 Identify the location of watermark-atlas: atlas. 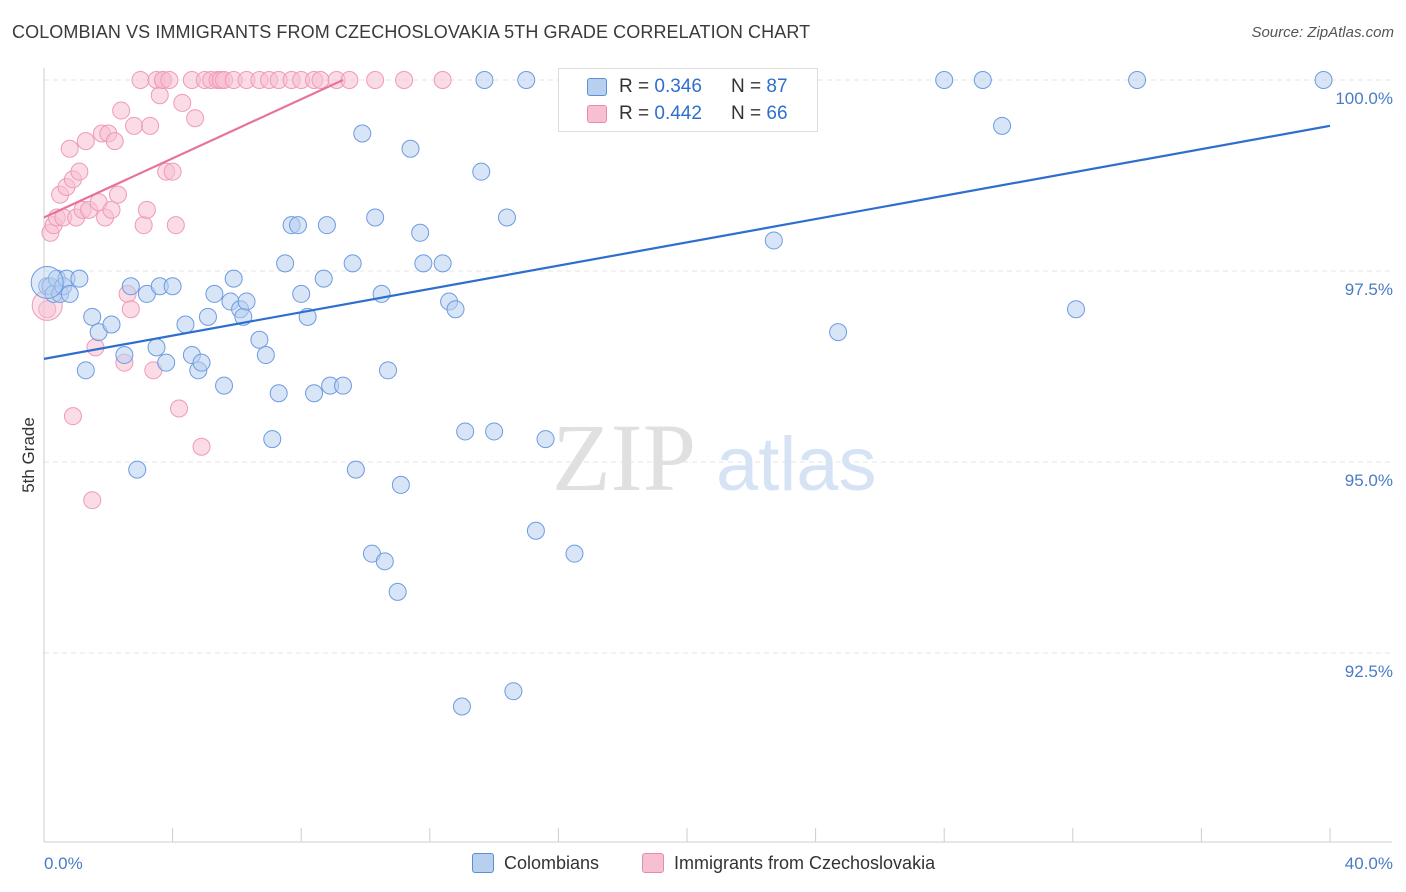
(796, 464).